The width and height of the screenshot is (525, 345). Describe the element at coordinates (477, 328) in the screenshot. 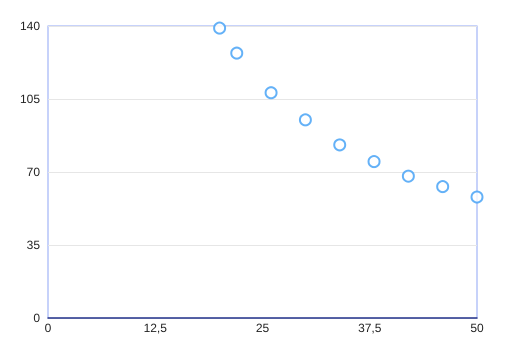

I see `x-tick-label: 50` at that location.